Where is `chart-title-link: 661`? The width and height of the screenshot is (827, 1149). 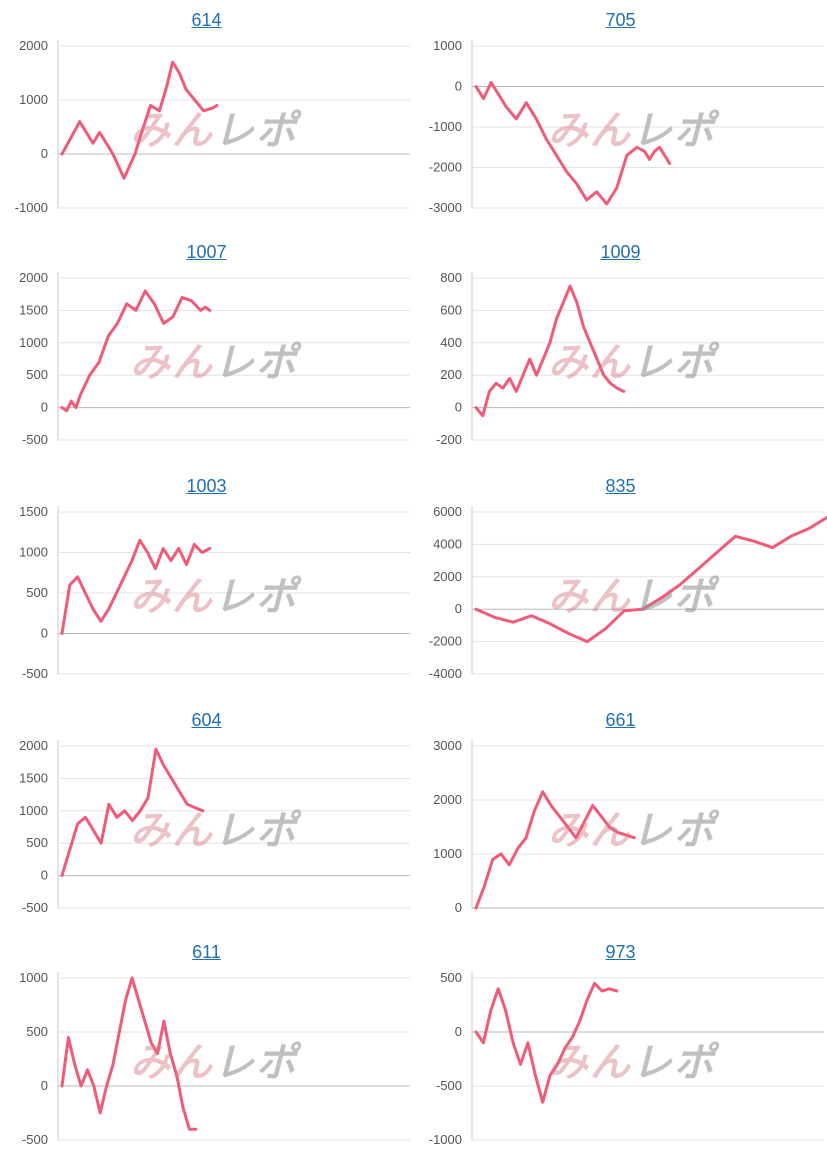
chart-title-link: 661 is located at coordinates (620, 720).